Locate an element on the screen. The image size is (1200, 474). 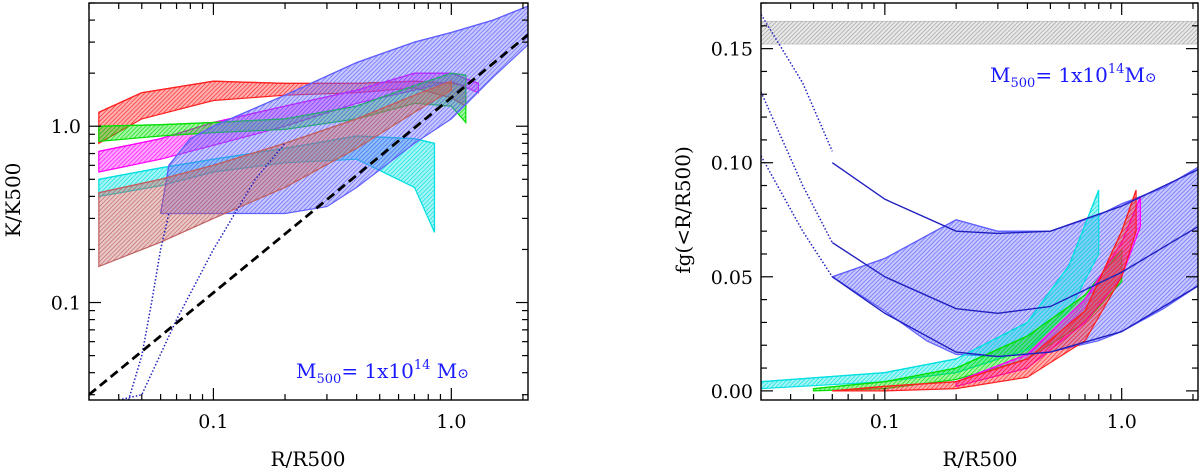
left-band-4-edge is located at coordinates (343, 109).